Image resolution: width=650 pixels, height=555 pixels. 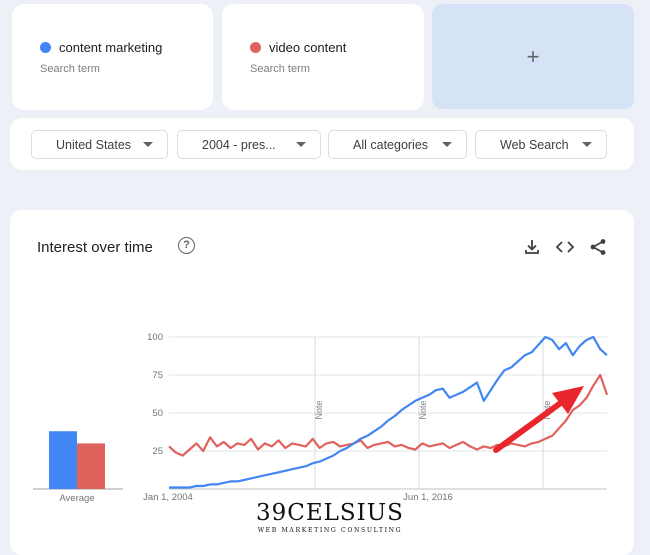 I want to click on share-icon, so click(x=598, y=247).